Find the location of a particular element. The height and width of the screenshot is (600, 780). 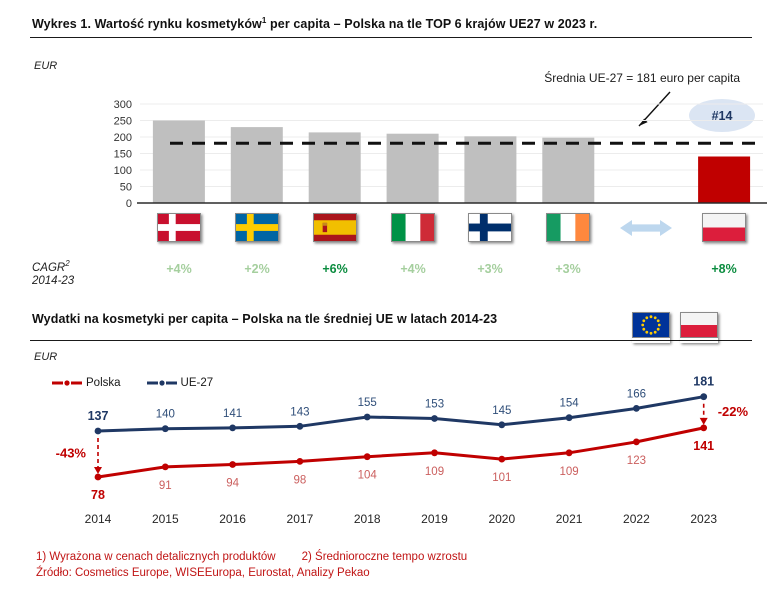

value-label-polska-2022: 123 is located at coordinates (636, 461).